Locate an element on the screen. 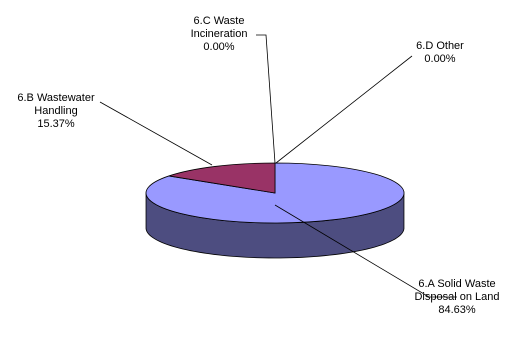 This screenshot has width=521, height=349. slice-label-wastewater: 6.B Wastewater Handling 15.37% is located at coordinates (56, 111).